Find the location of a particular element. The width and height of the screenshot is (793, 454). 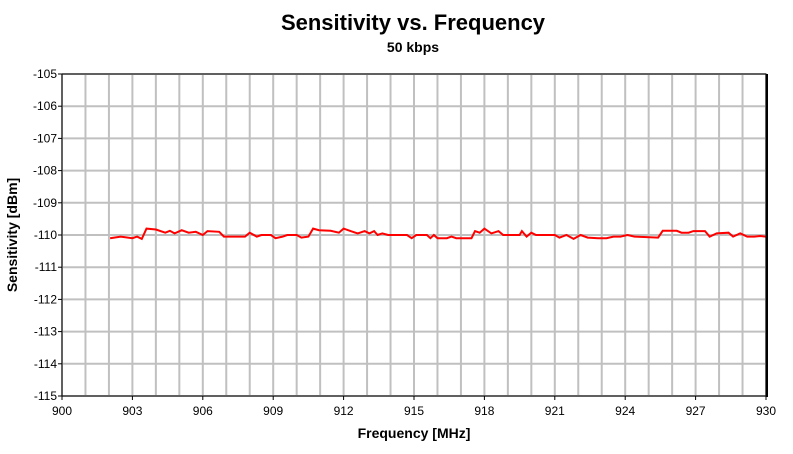

y-tick-label: -111 is located at coordinates (46, 267).